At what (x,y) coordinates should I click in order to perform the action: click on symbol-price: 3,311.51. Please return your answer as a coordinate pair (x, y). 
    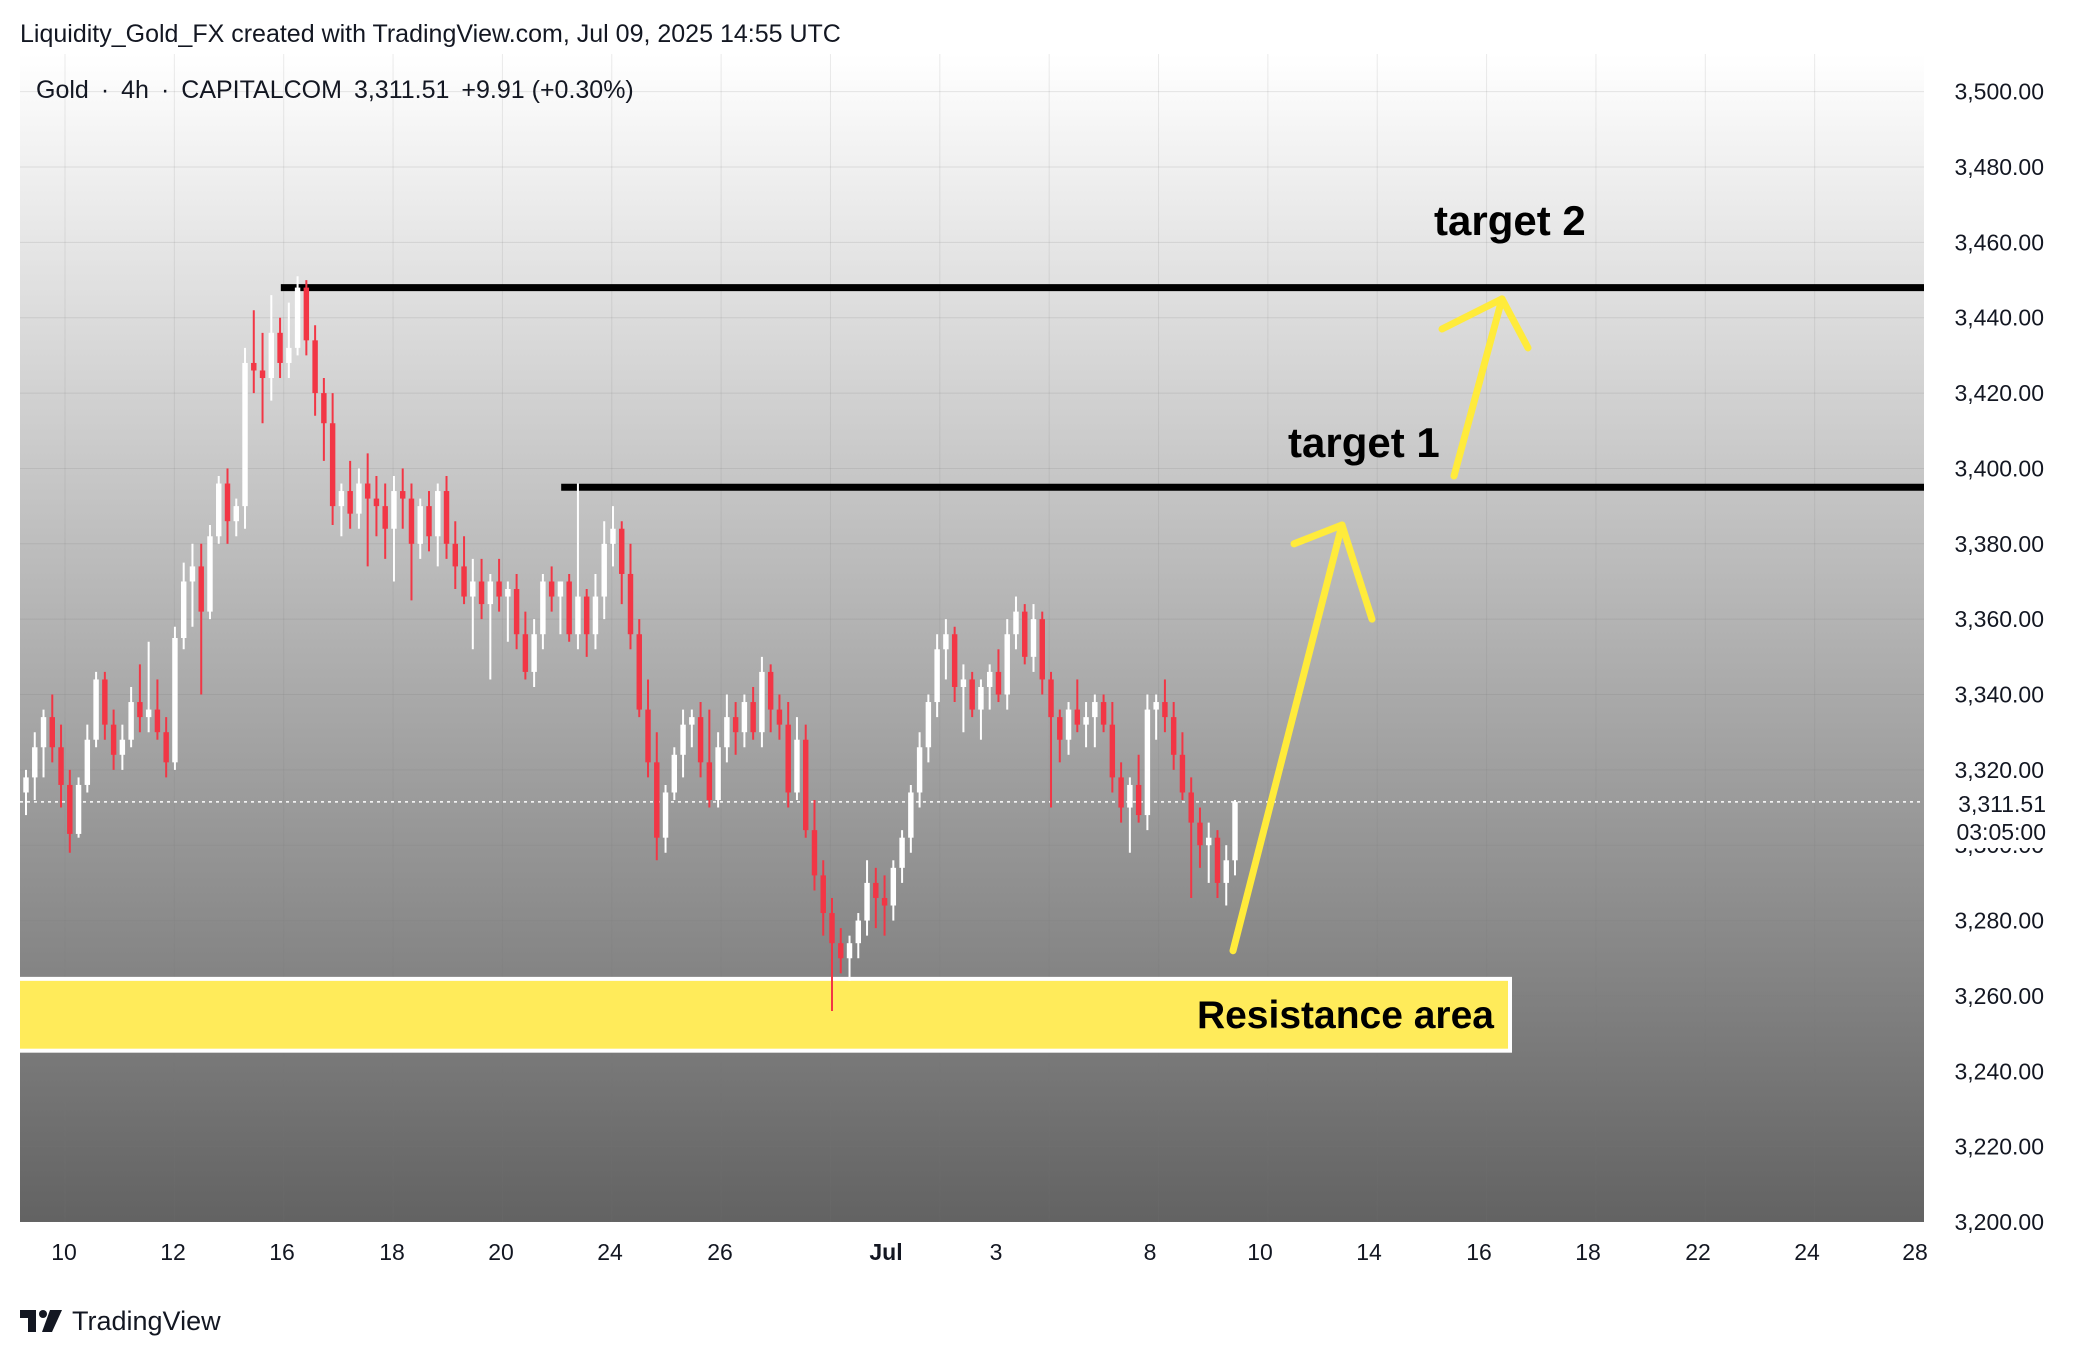
    Looking at the image, I should click on (401, 90).